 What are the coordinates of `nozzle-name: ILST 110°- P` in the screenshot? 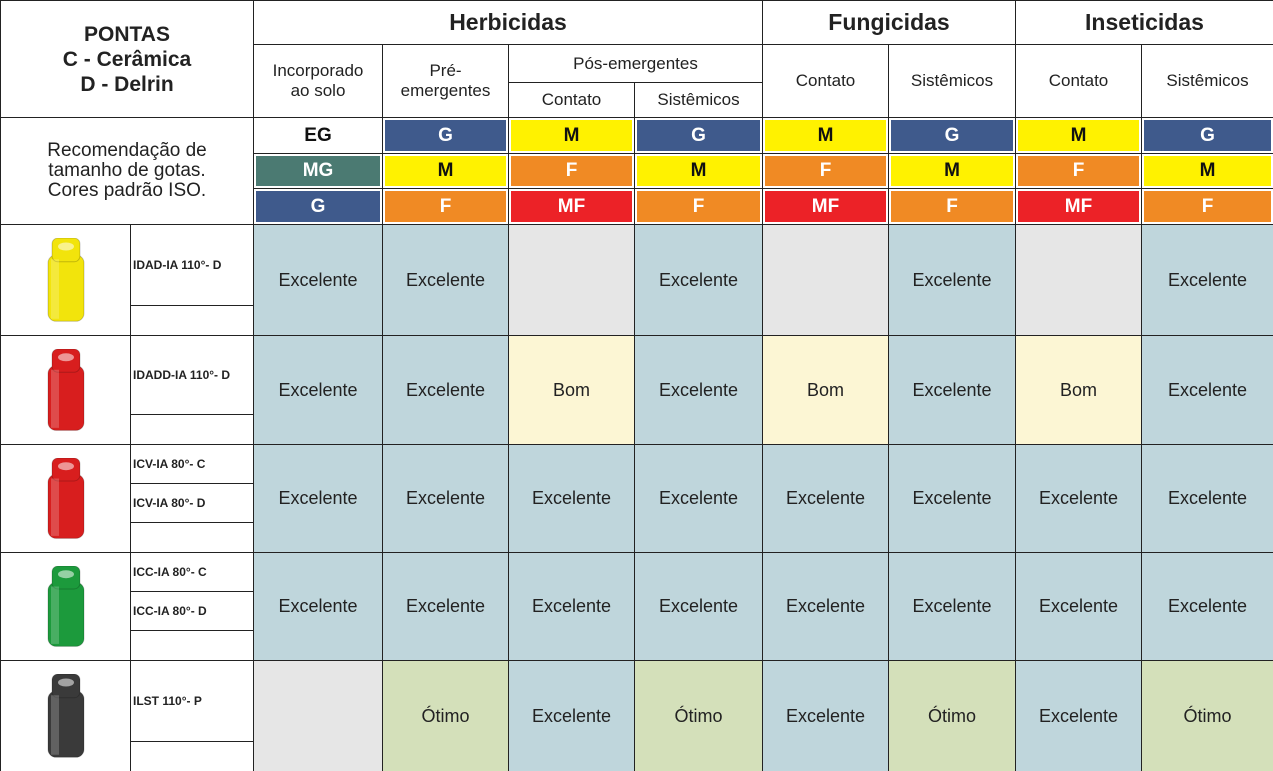 It's located at (192, 701).